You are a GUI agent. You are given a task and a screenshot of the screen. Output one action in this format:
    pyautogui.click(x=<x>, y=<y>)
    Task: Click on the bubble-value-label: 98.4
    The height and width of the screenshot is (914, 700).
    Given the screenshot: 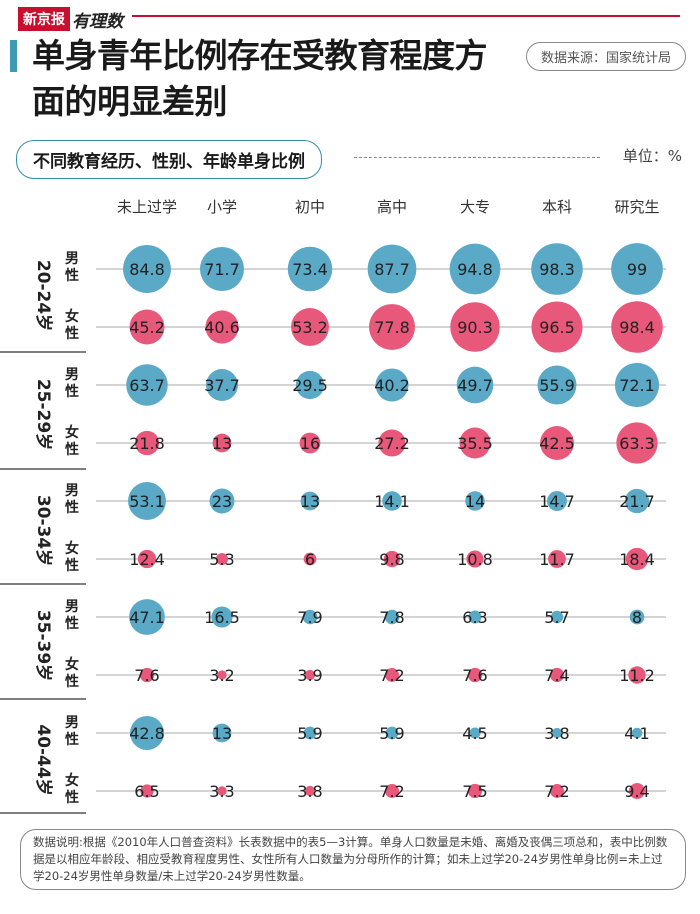 What is the action you would take?
    pyautogui.click(x=637, y=327)
    